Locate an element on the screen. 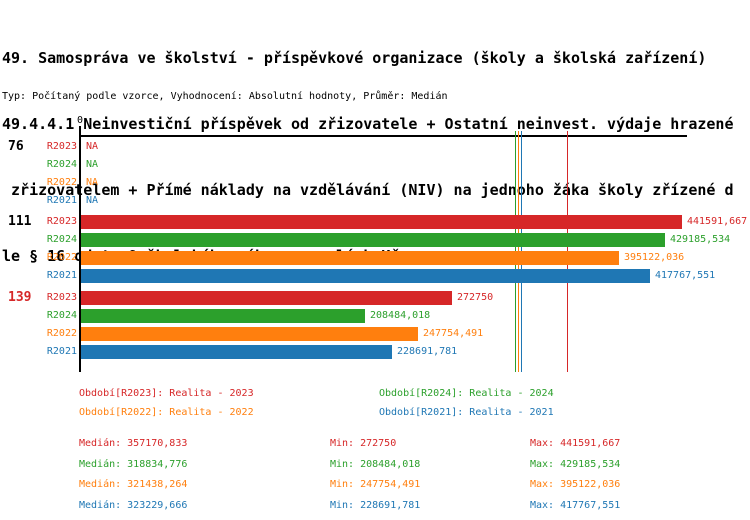  row-label-139-R2022: R2022 is located at coordinates (61, 333).